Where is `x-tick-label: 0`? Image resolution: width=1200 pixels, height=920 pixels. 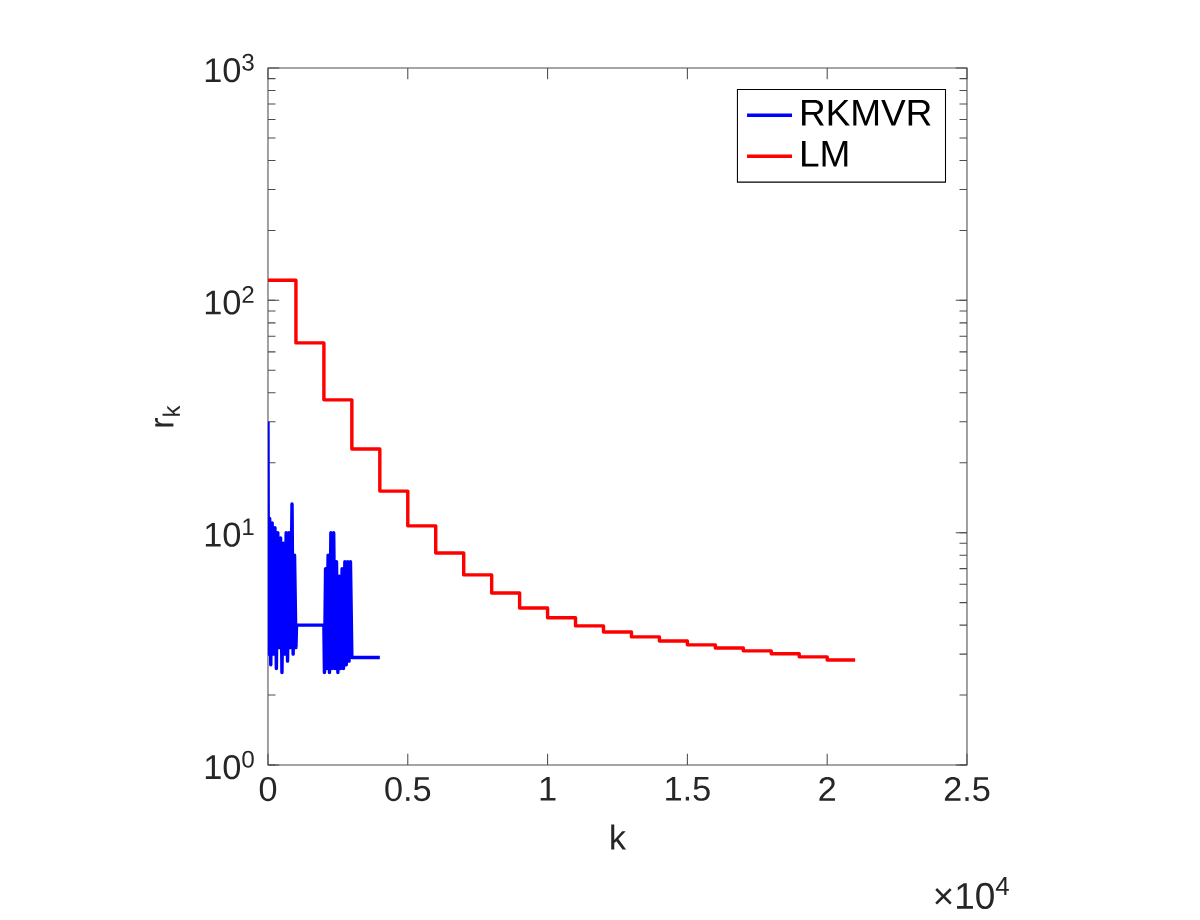
x-tick-label: 0 is located at coordinates (268, 788).